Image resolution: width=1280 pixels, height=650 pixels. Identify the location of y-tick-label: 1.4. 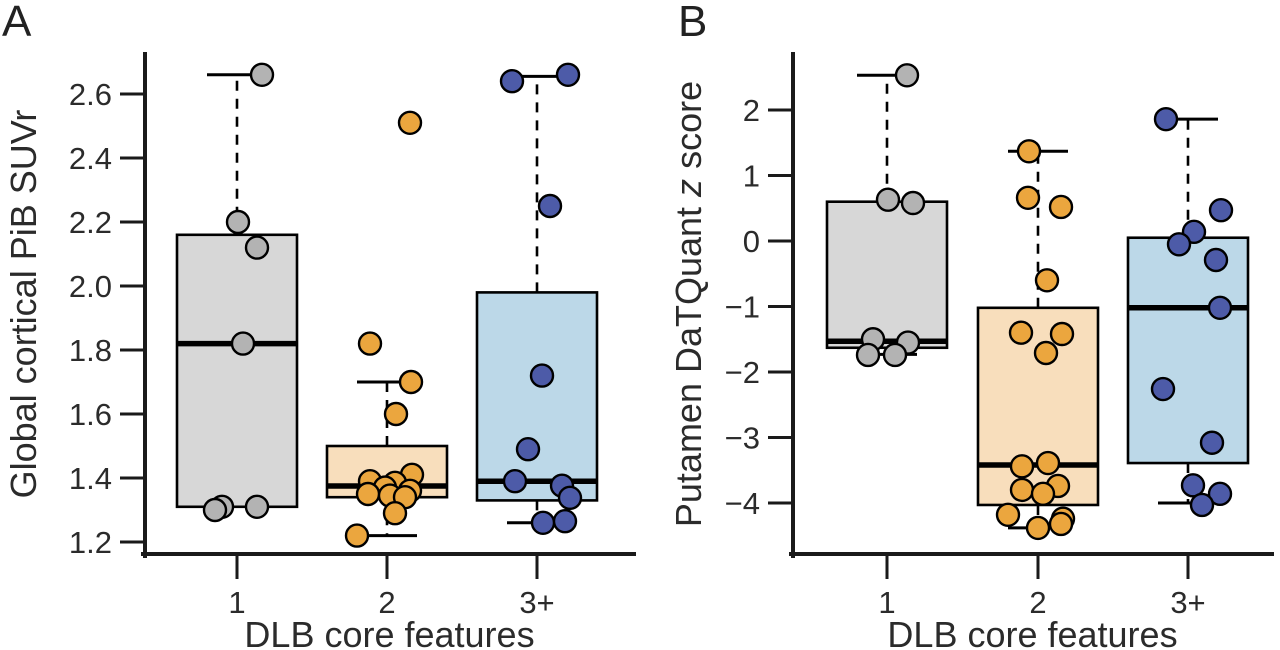
(90, 478).